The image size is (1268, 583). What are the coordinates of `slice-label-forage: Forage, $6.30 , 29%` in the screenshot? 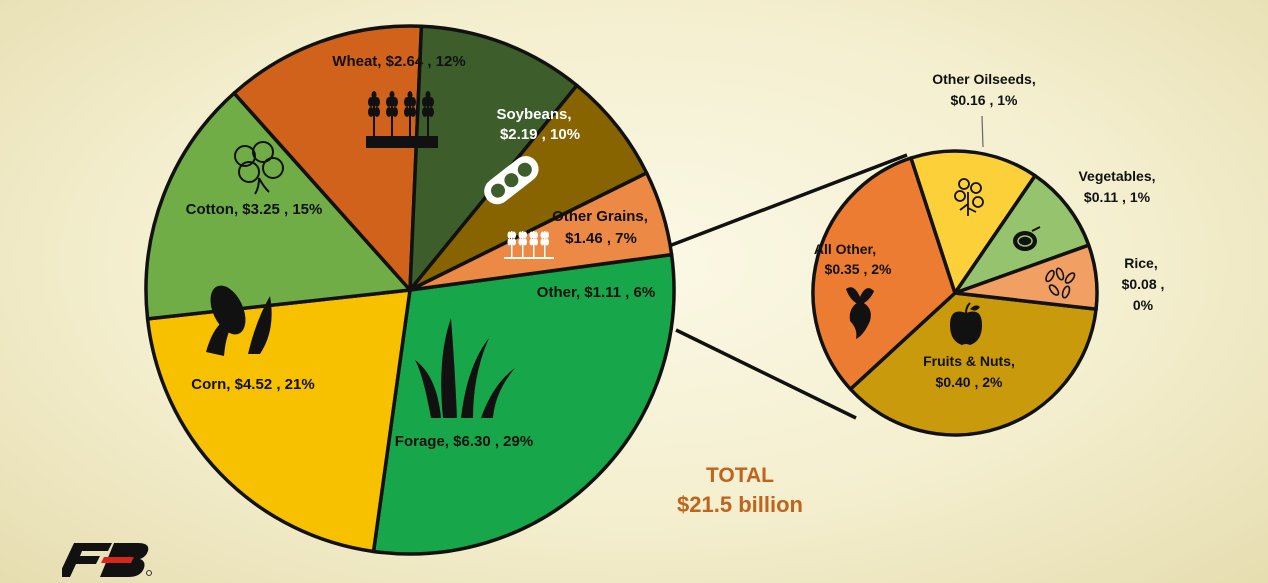 It's located at (464, 441).